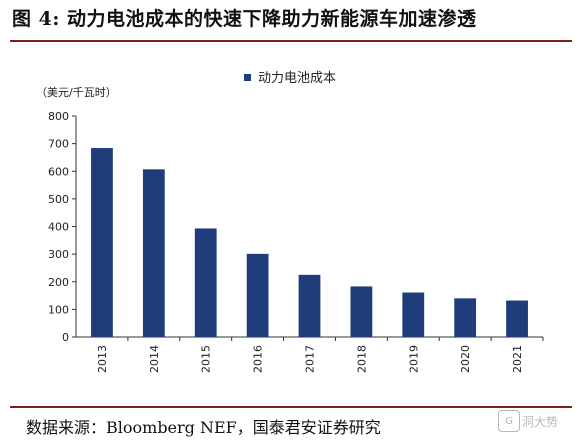  I want to click on watermark-logo-icon: G, so click(509, 421).